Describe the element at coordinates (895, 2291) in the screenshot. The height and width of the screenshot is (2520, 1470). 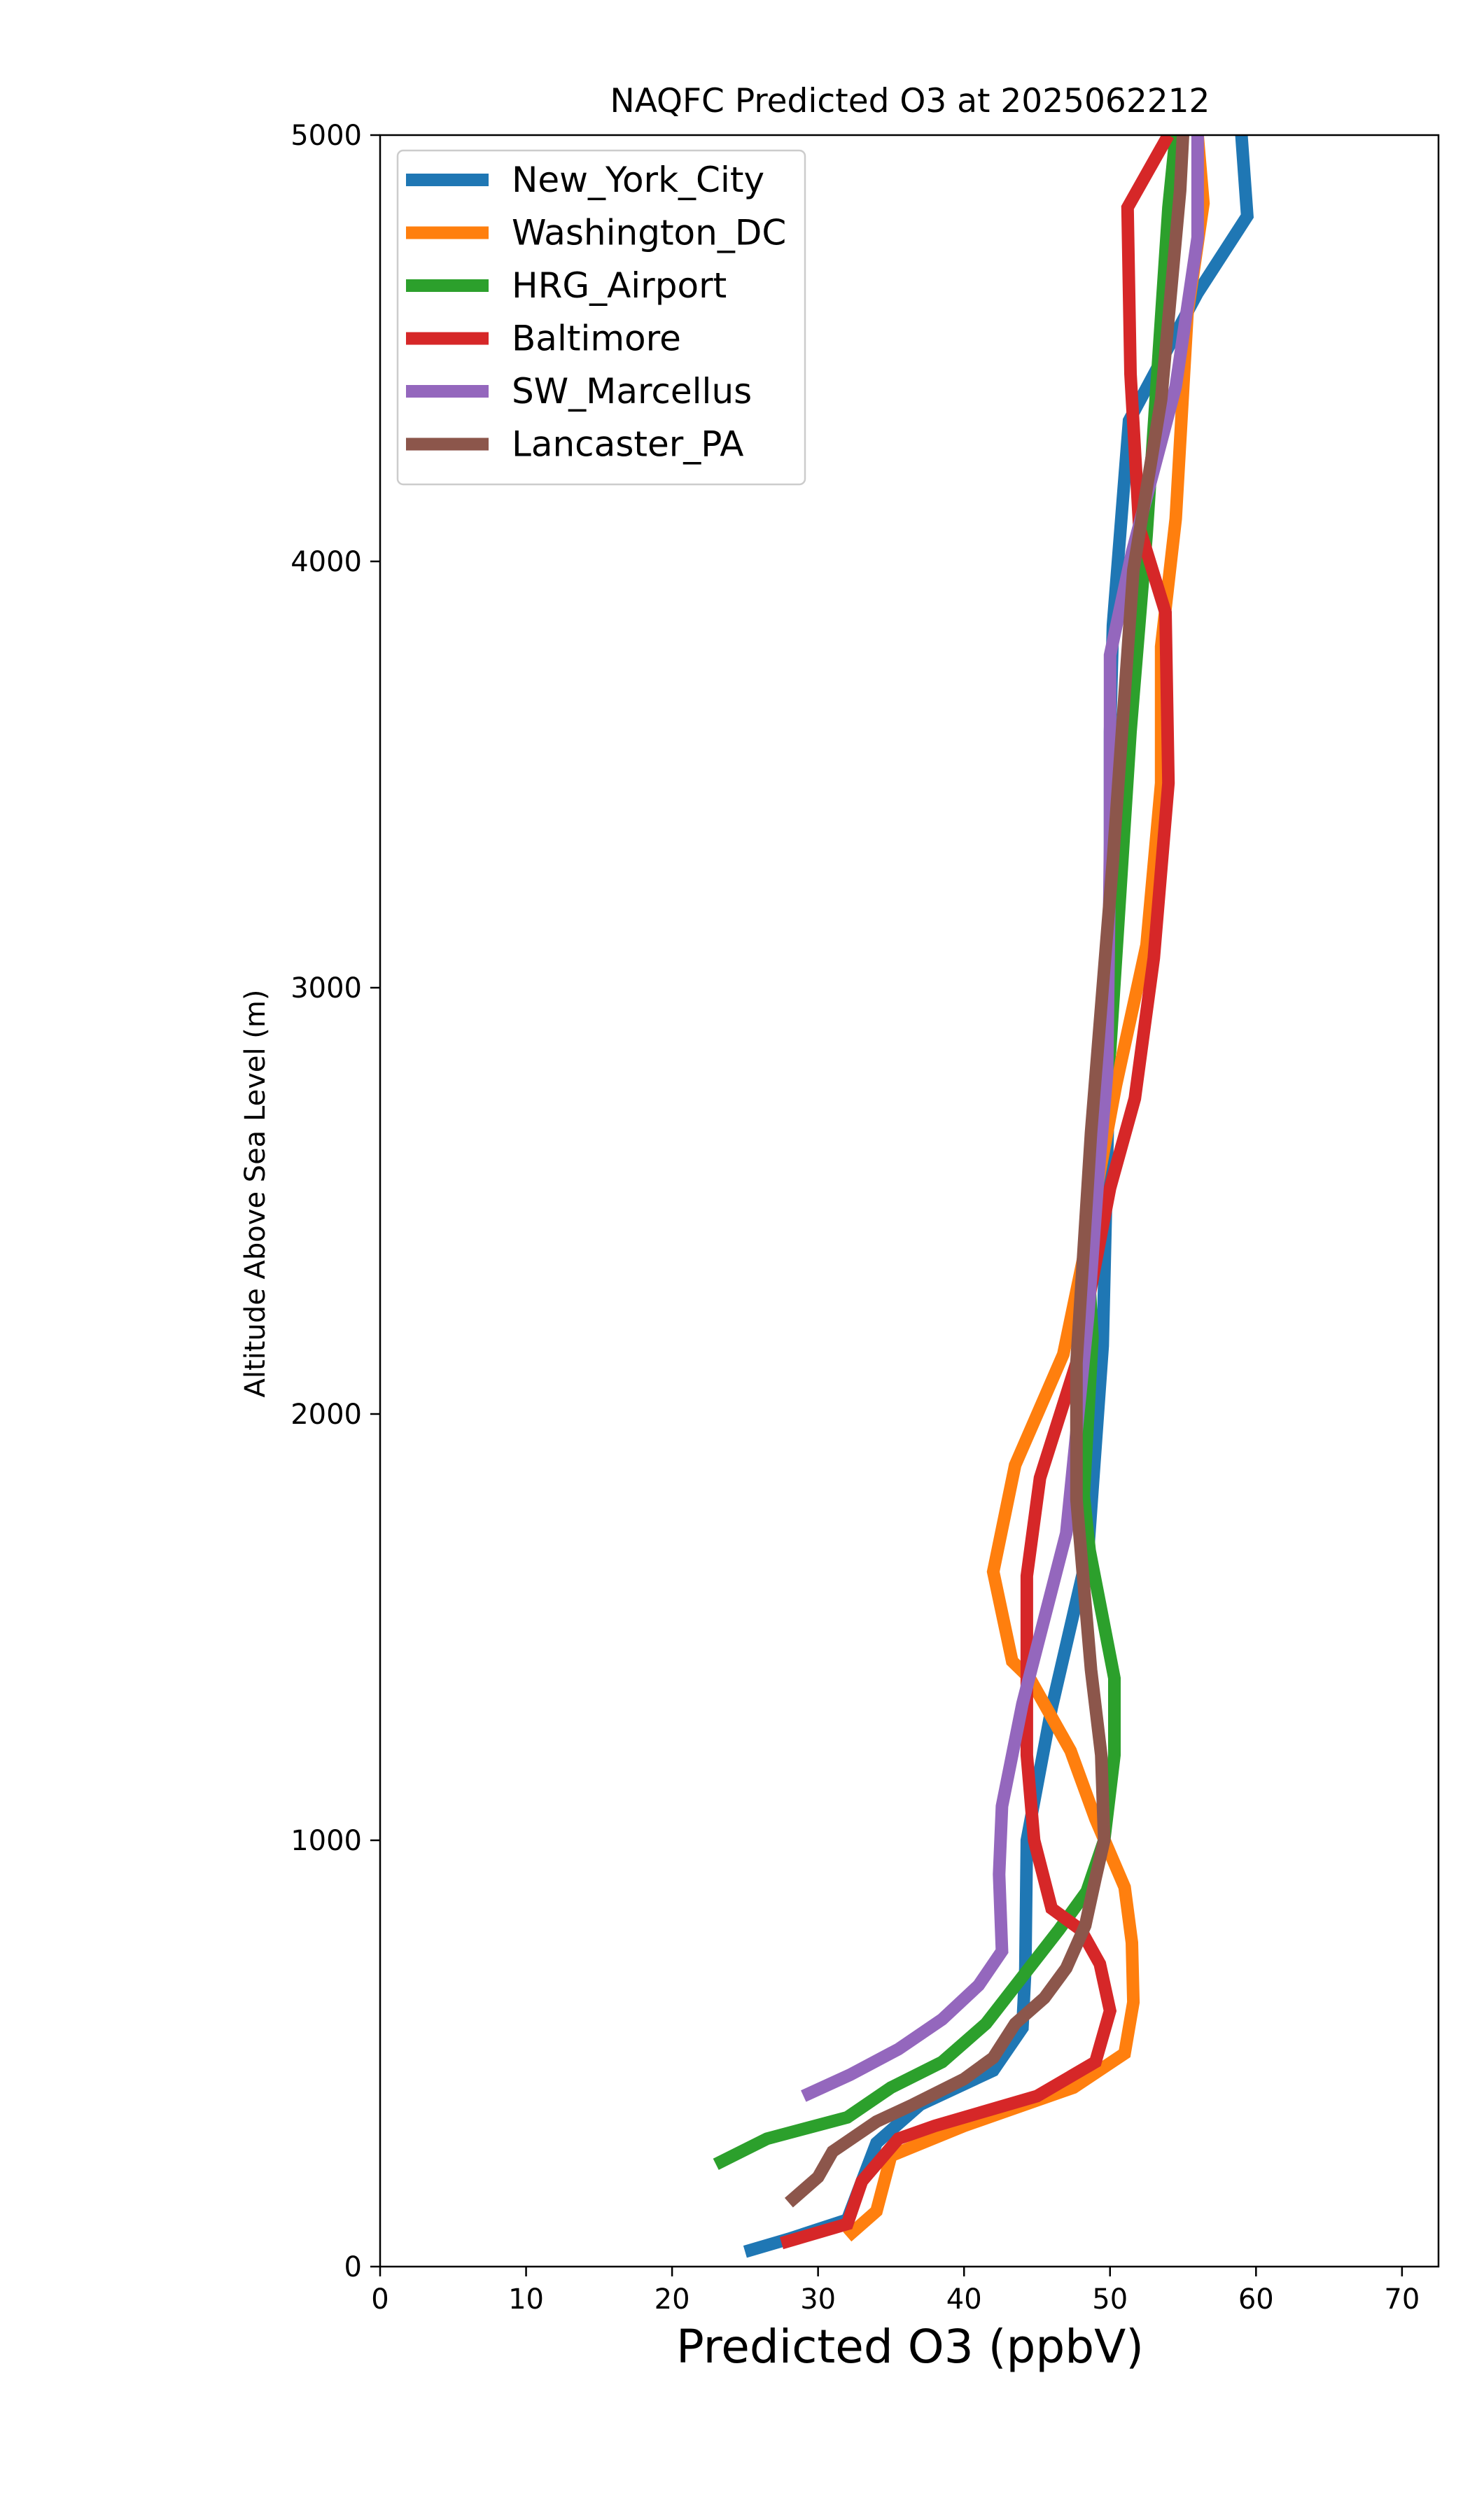
I see `x-axis: 0 10 20 30 40 50 60 70` at that location.